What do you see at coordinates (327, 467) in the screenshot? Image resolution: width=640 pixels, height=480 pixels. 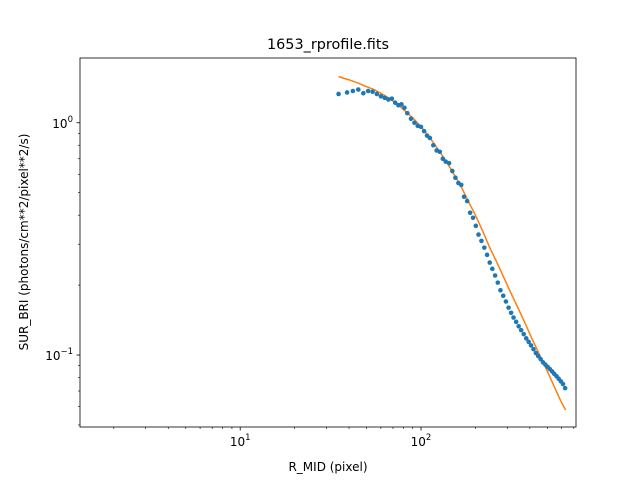 I see `x-axis-label: R_MID (pixel)` at bounding box center [327, 467].